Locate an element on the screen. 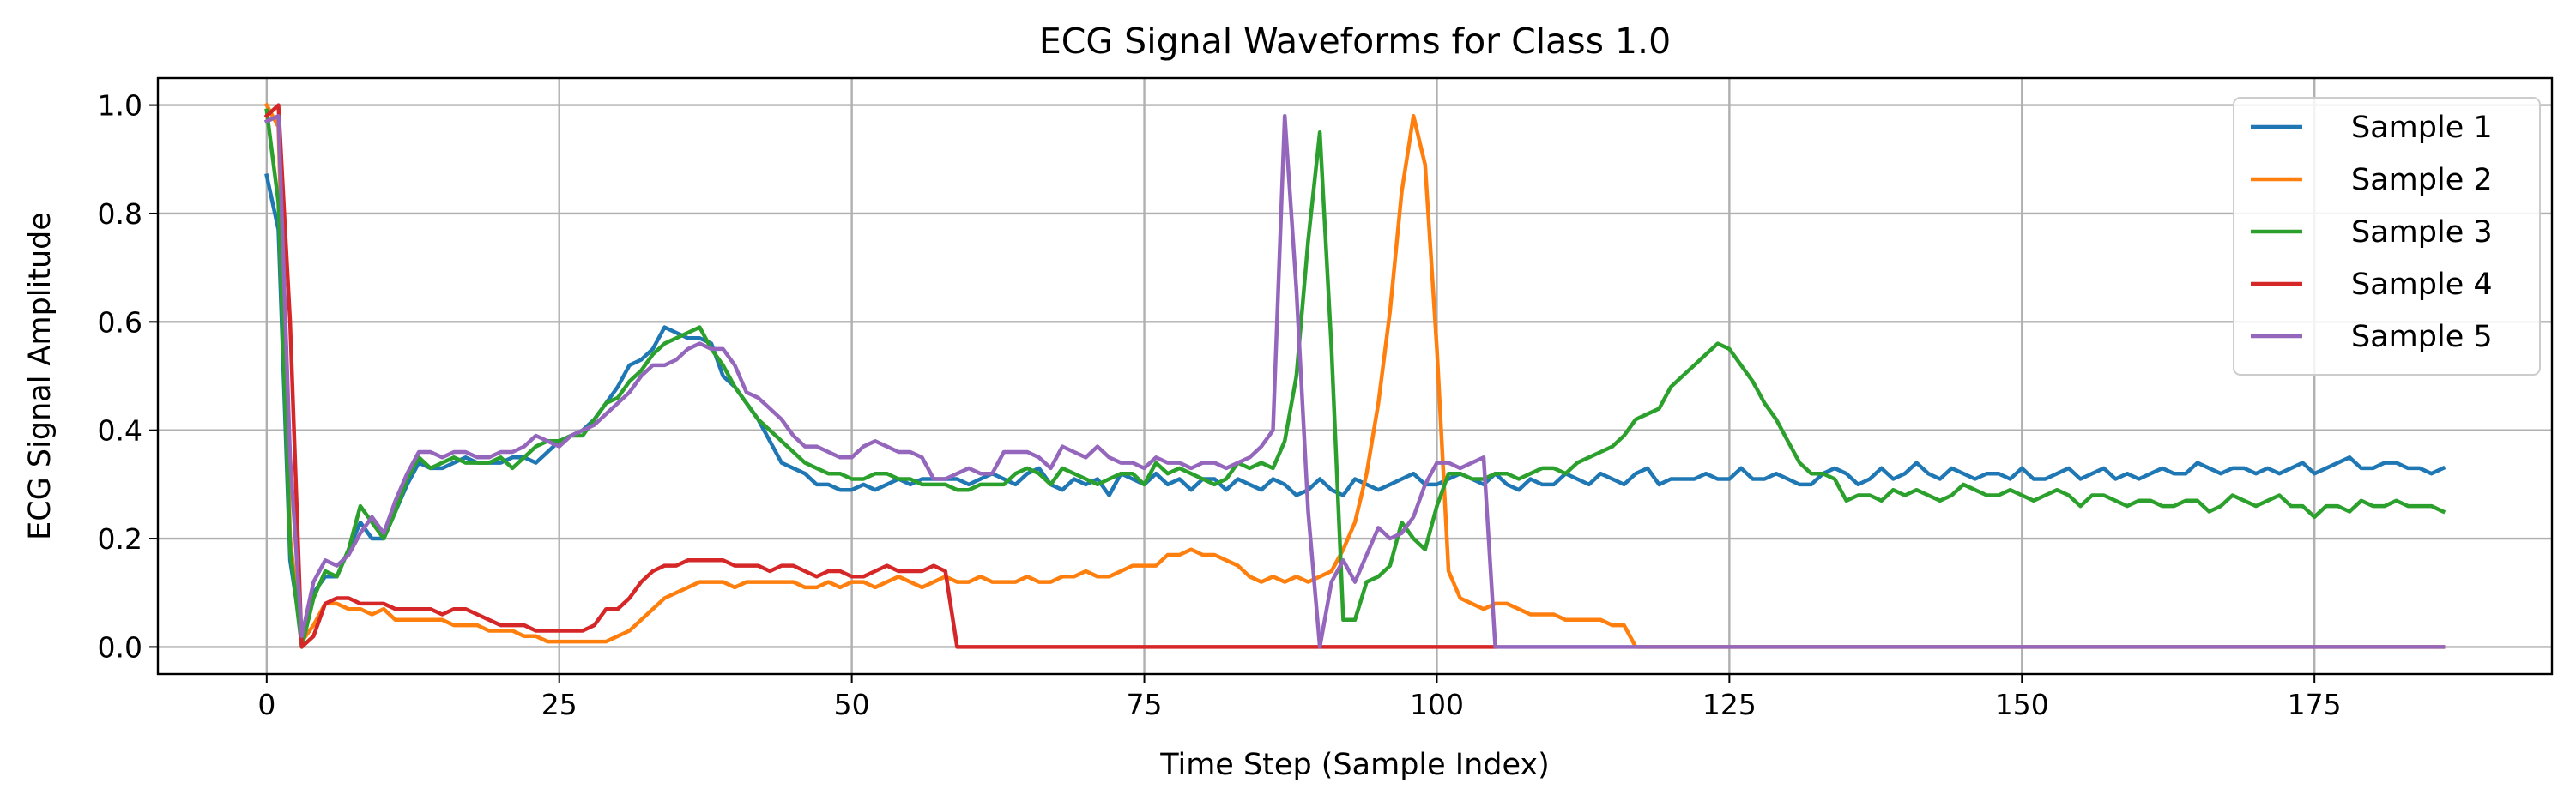 The width and height of the screenshot is (2576, 807). legend-box is located at coordinates (2387, 236).